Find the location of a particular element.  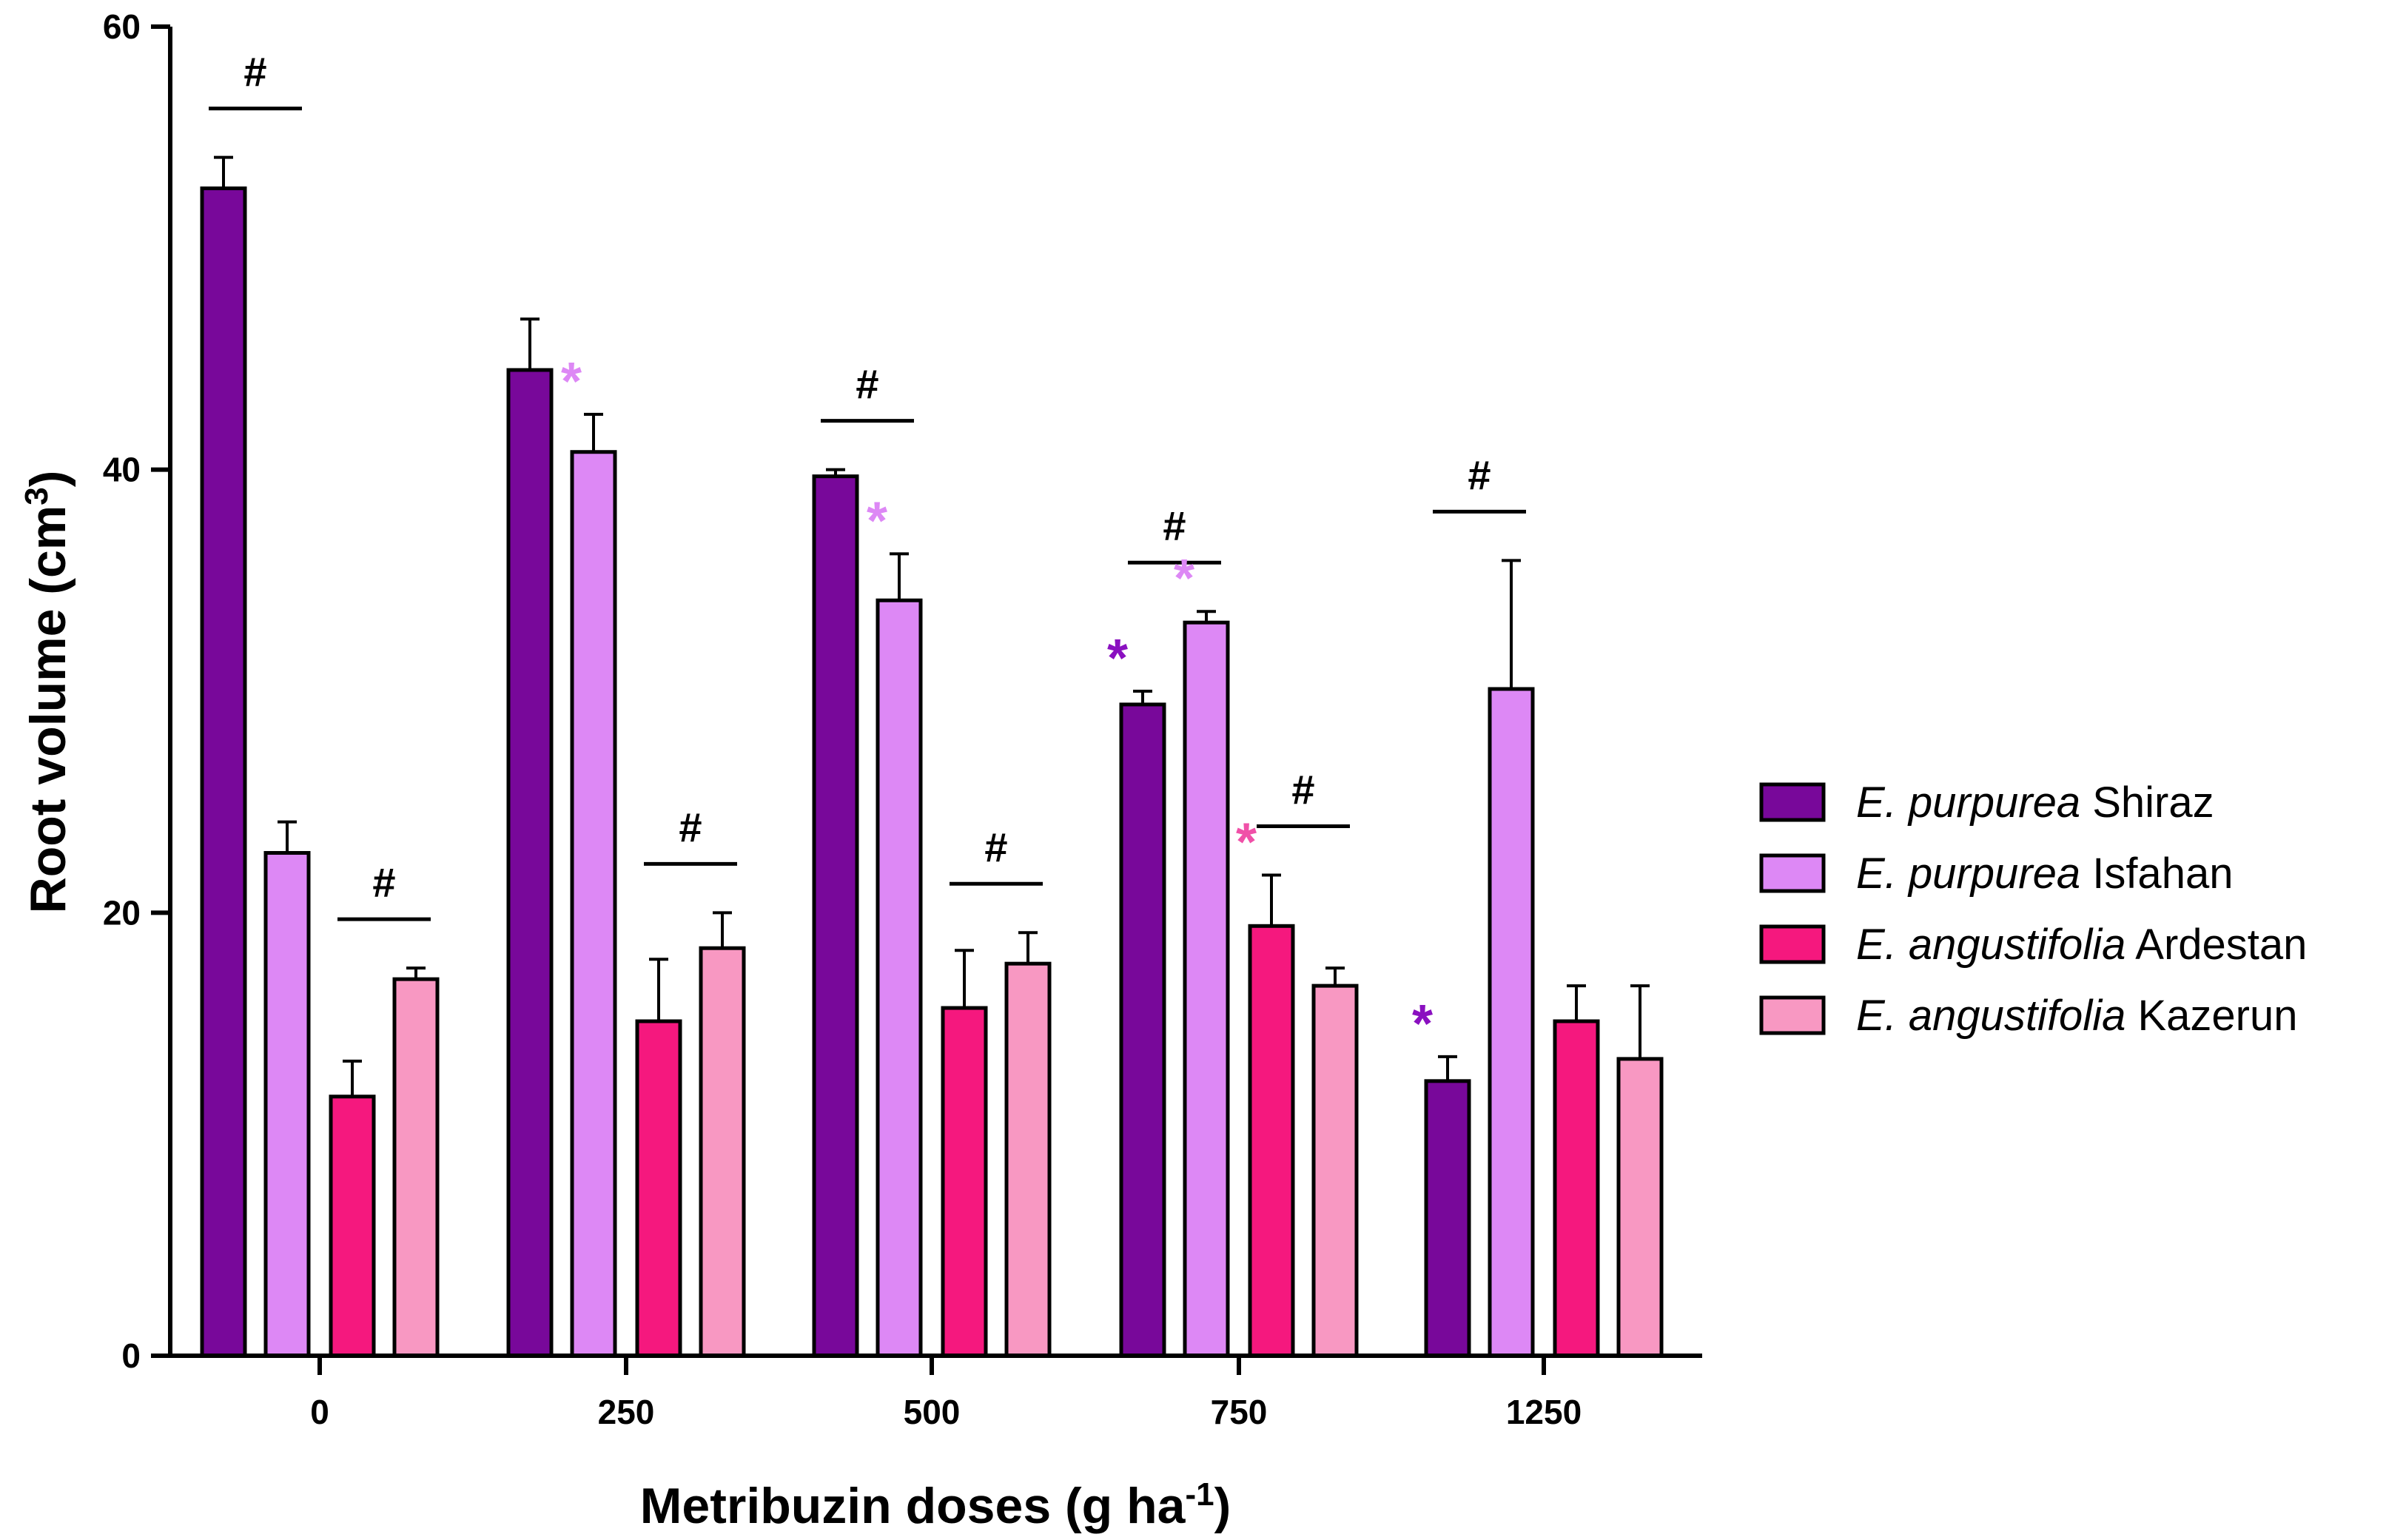

bar-s2-c4 is located at coordinates (1576, 1188).